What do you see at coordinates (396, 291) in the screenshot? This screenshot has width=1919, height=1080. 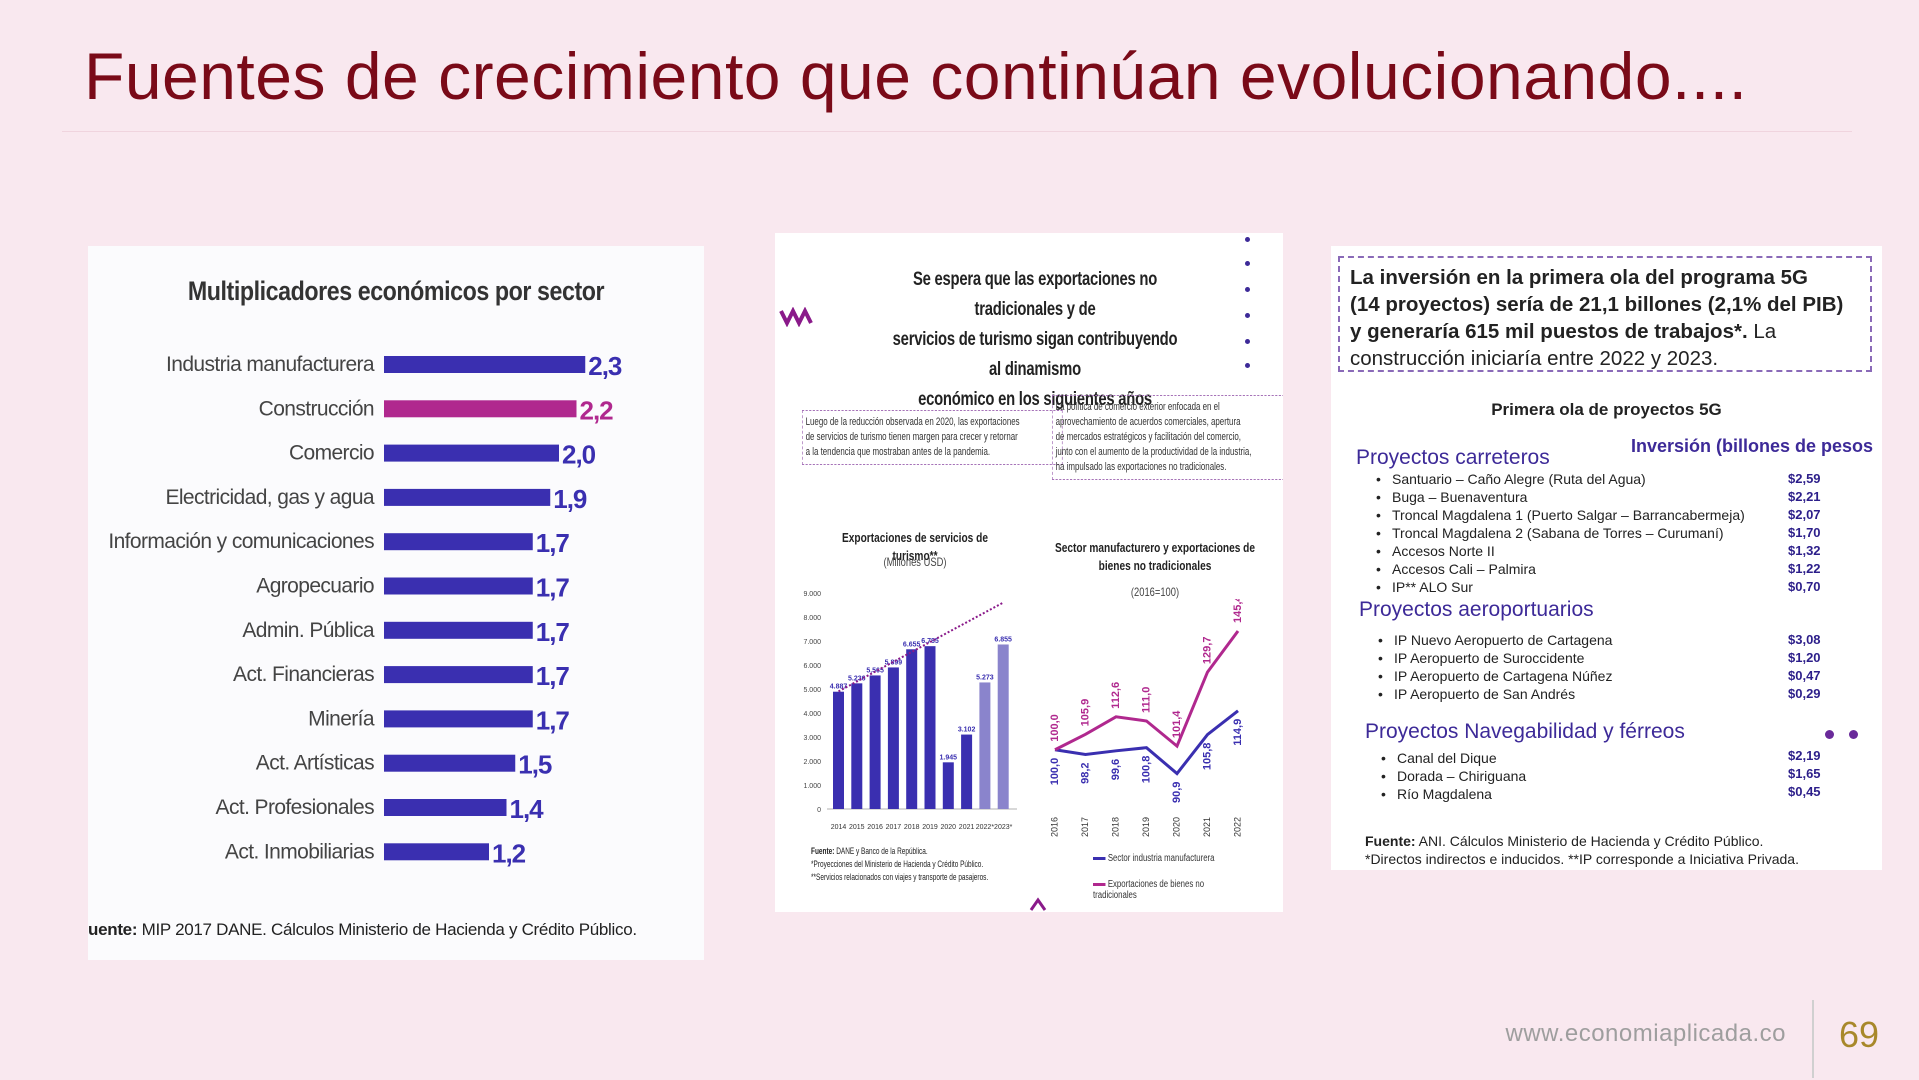 I see `multipliers-chart-title: Multiplicadores económicos por sector` at bounding box center [396, 291].